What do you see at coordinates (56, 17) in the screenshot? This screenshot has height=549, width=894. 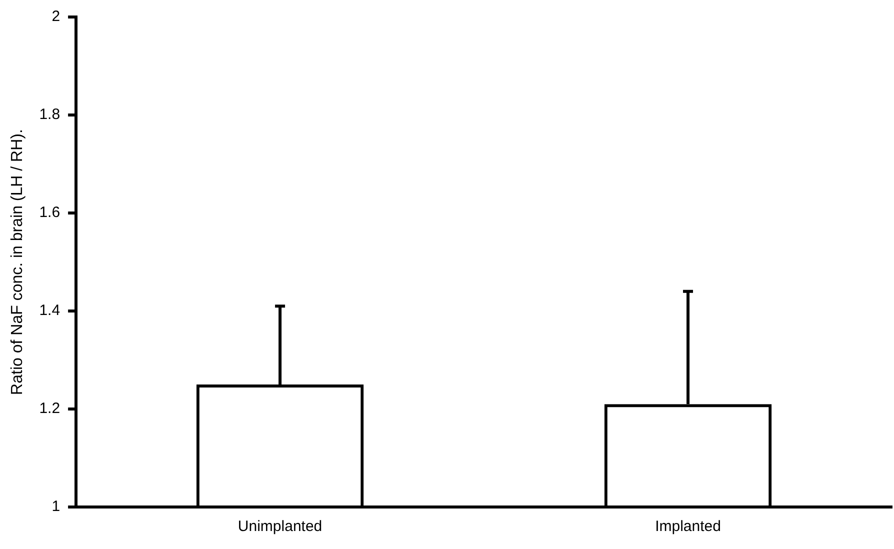 I see `y-tick-label: 2` at bounding box center [56, 17].